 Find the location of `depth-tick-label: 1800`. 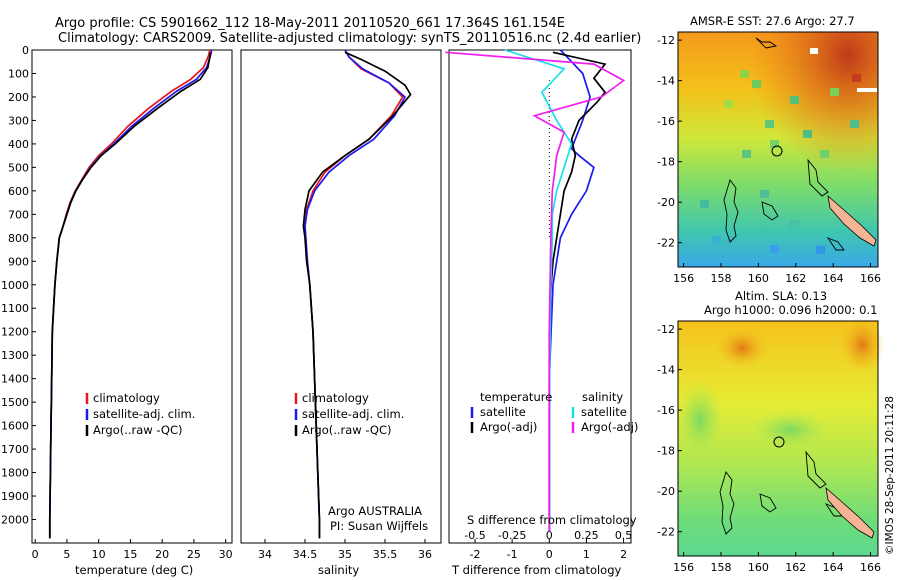

depth-tick-label: 1800 is located at coordinates (15, 473).